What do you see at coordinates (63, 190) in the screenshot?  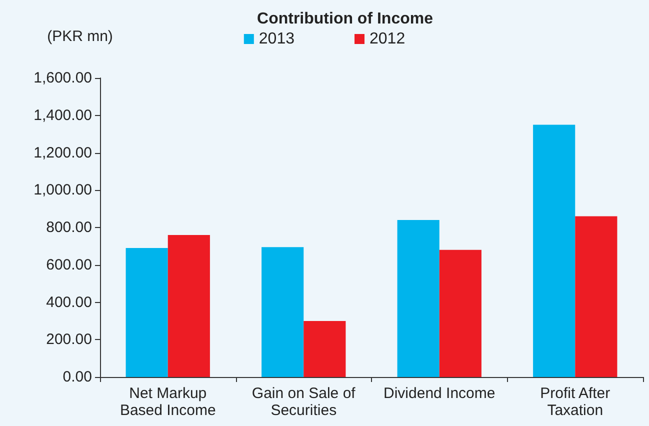 I see `y-tick-label: 1,000.00` at bounding box center [63, 190].